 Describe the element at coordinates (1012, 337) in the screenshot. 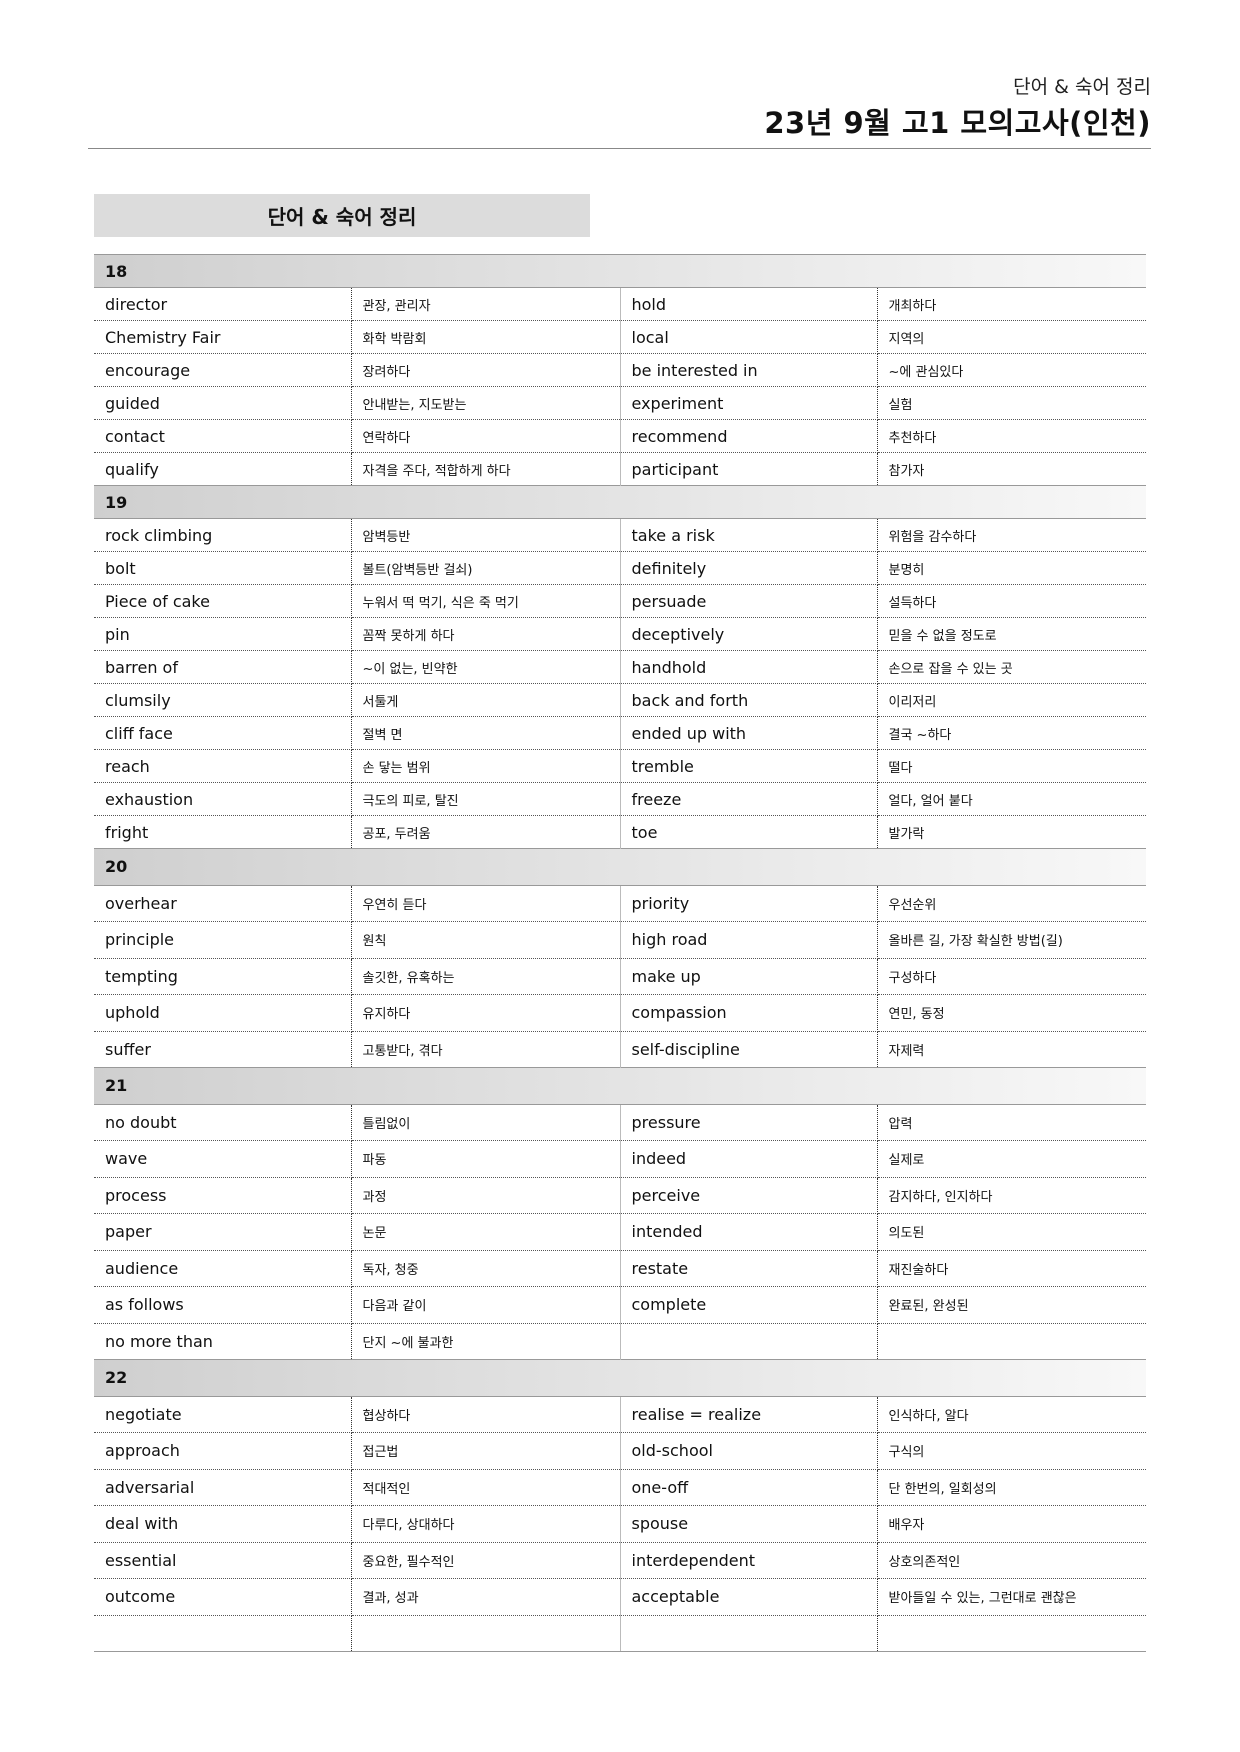

I see `korean-meaning: 지역의` at that location.